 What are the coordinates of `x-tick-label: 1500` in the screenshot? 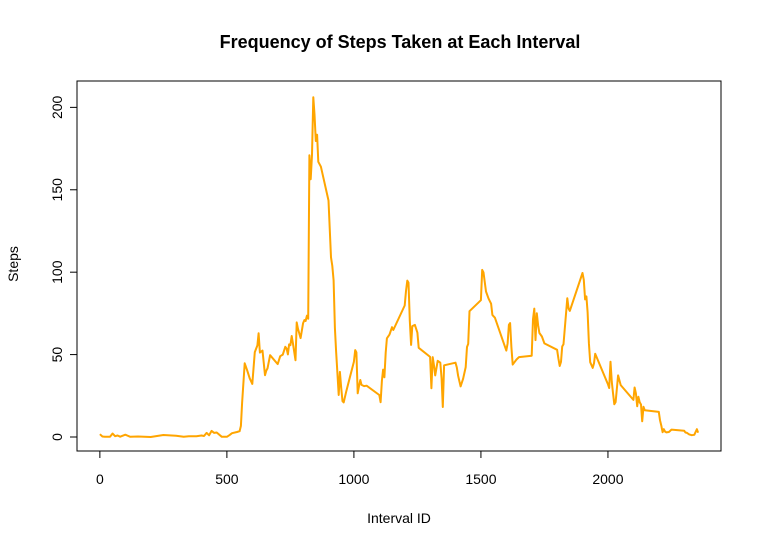 It's located at (480, 479).